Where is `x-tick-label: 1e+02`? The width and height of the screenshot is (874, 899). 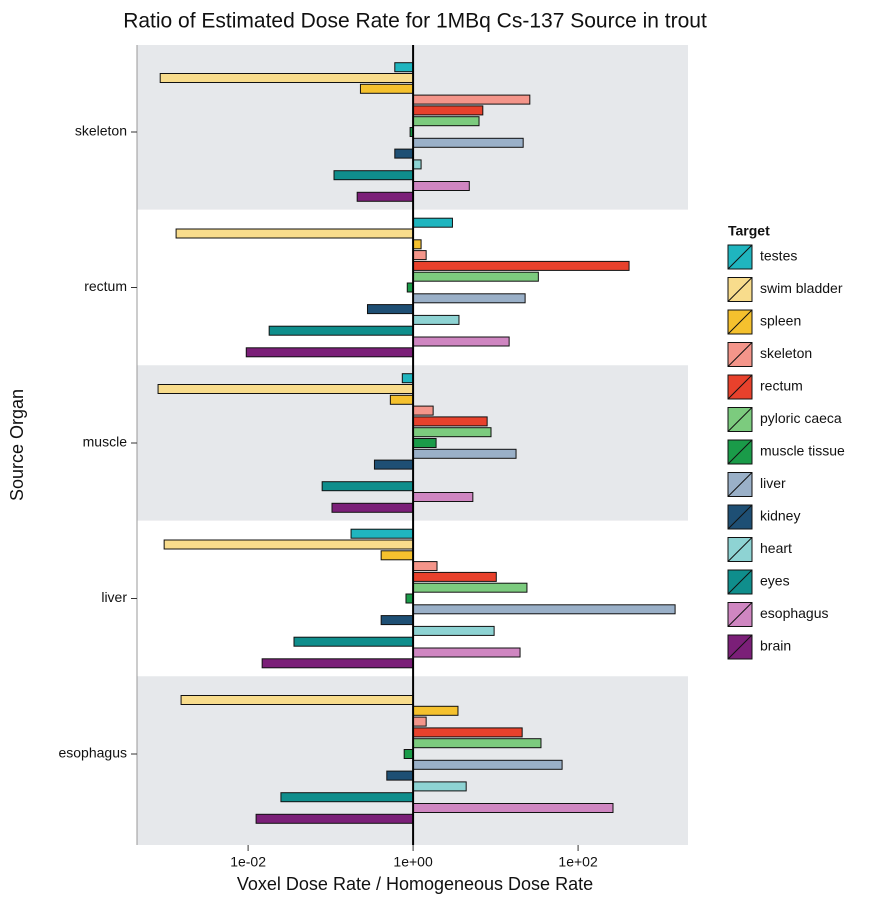 x-tick-label: 1e+02 is located at coordinates (578, 862).